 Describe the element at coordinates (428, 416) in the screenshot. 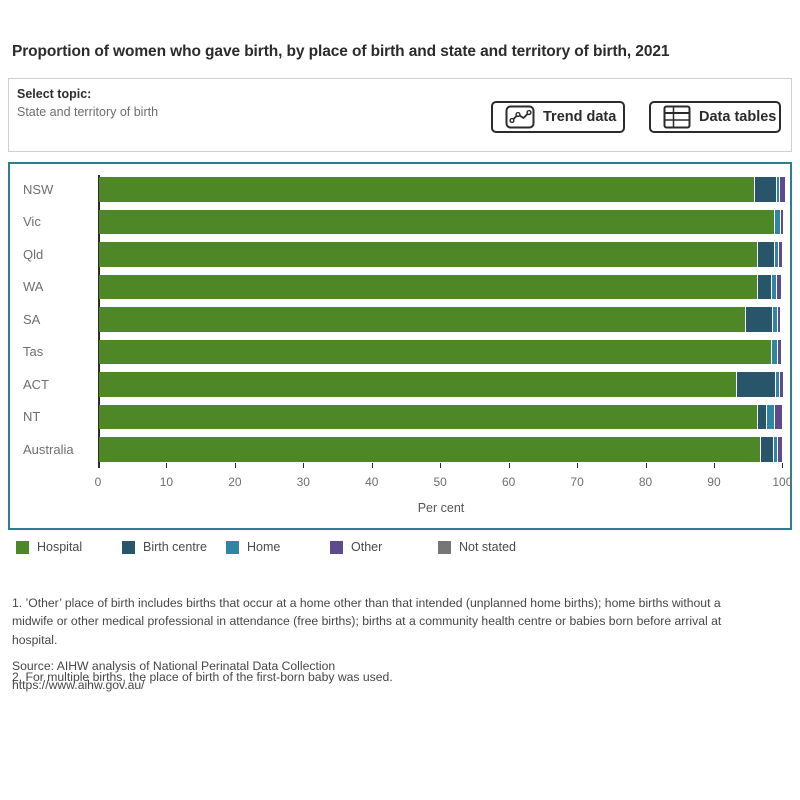

I see `bar-segment-hospital-nt` at that location.